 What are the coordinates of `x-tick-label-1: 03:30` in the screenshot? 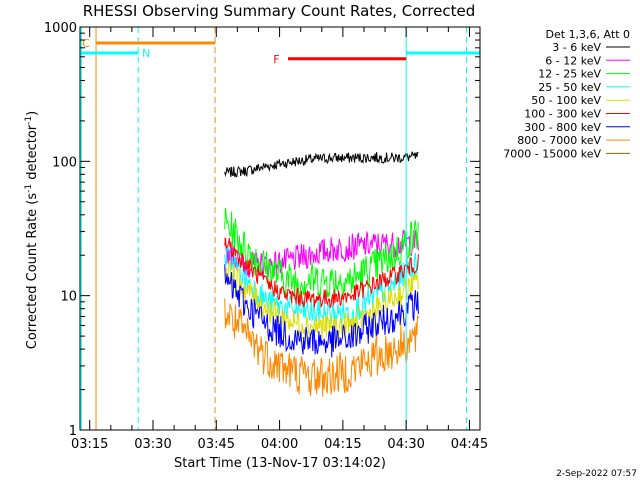 It's located at (152, 444).